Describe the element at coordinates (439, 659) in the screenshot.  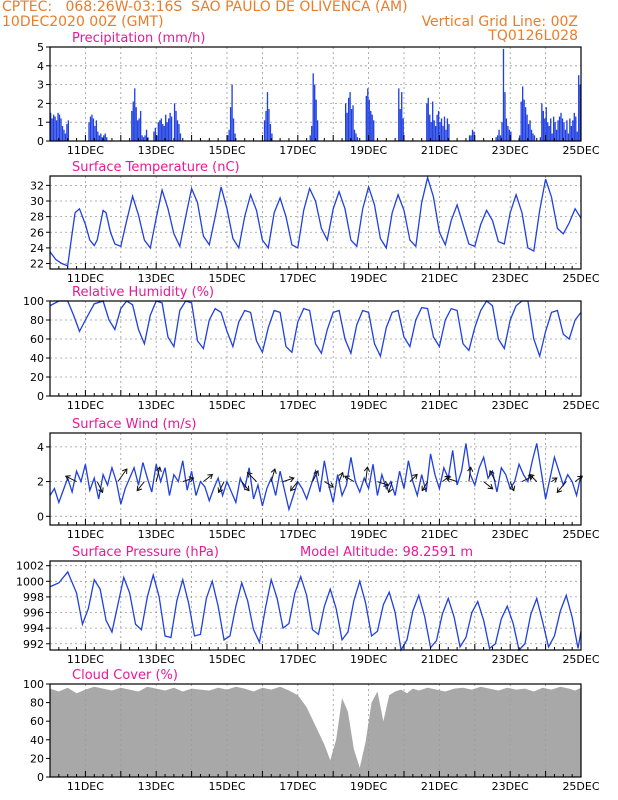
I see `pres-xtick-label: 21DEC` at that location.